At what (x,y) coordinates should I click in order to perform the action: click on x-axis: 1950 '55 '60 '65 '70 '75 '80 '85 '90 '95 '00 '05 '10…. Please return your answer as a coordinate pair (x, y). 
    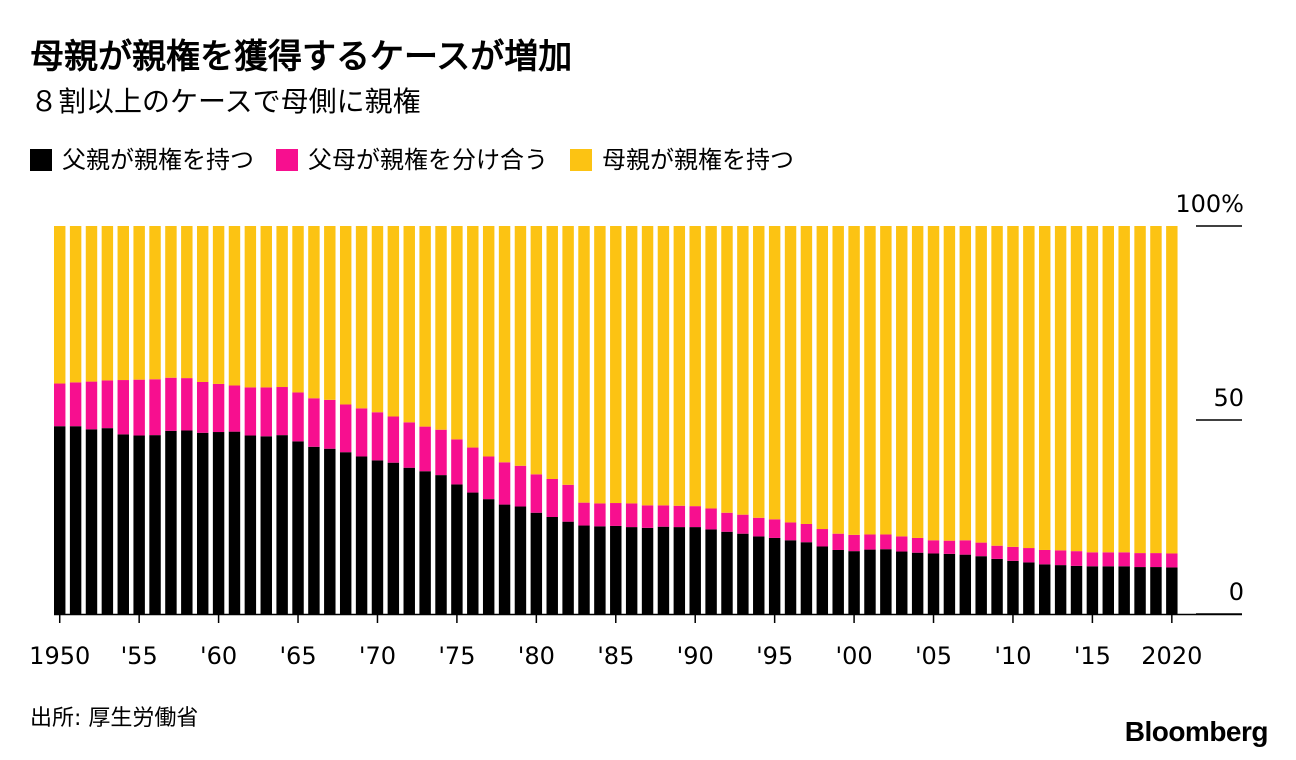
    Looking at the image, I should click on (635, 641).